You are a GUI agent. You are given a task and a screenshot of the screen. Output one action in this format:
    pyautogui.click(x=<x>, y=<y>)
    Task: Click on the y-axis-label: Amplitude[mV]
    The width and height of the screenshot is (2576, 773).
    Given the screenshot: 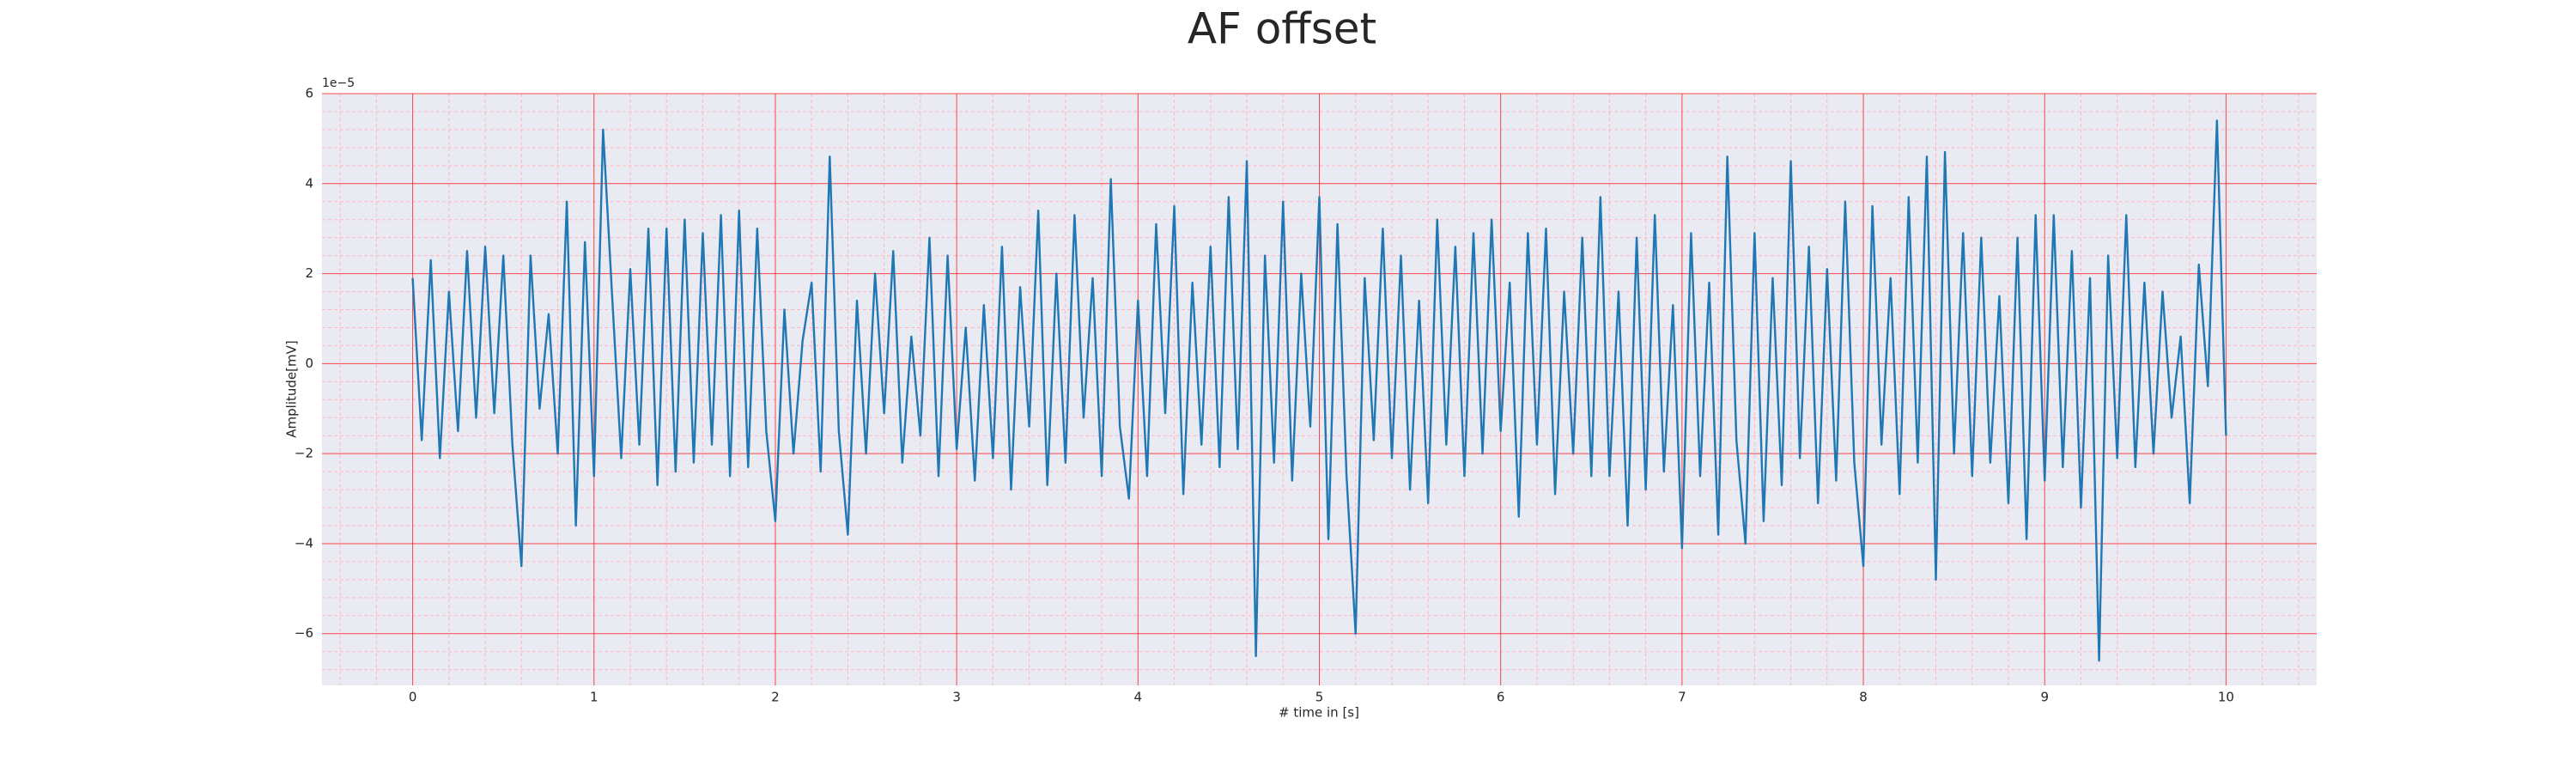 What is the action you would take?
    pyautogui.click(x=292, y=388)
    